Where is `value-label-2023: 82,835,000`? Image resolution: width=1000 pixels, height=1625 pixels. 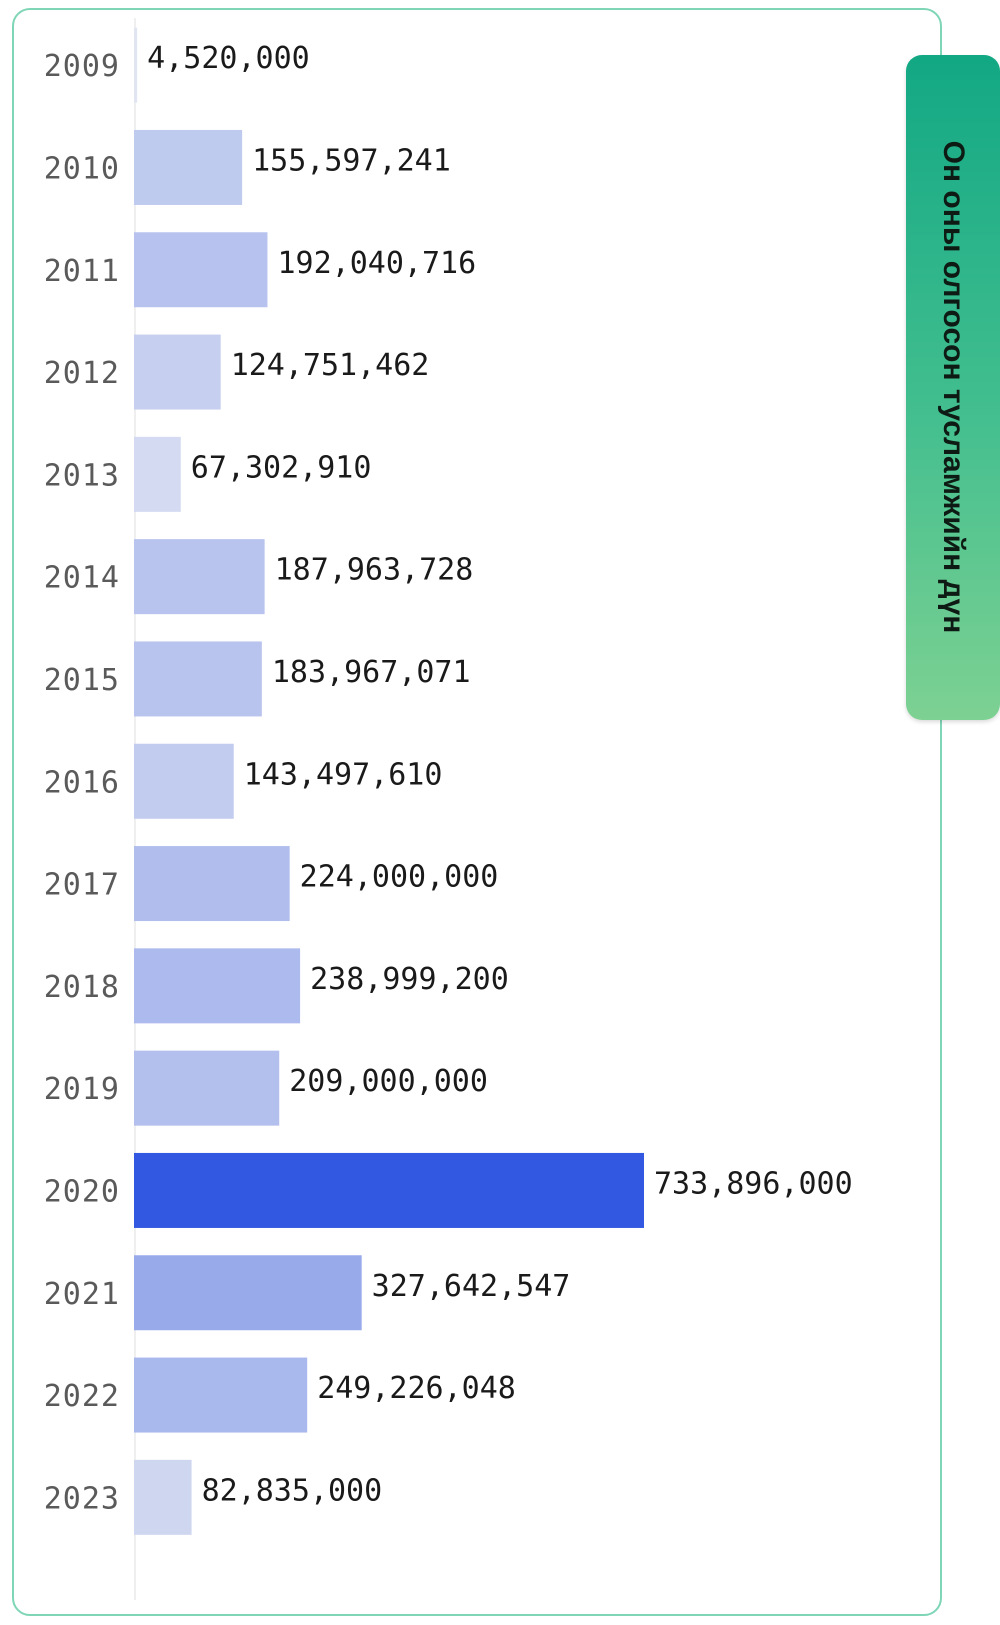
value-label-2023: 82,835,000 is located at coordinates (292, 1490).